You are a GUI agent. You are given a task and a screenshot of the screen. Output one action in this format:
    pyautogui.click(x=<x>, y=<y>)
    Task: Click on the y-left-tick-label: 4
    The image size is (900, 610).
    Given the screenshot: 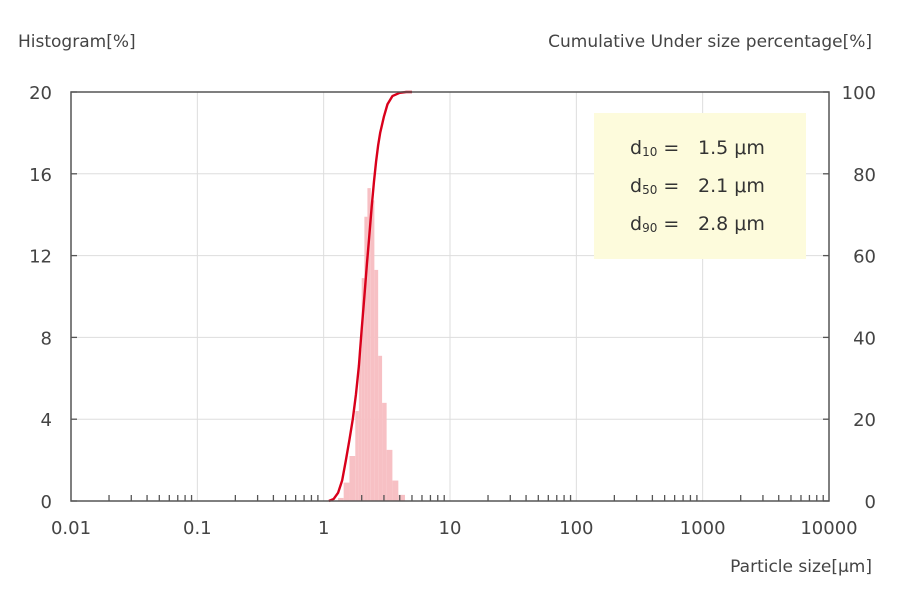 What is the action you would take?
    pyautogui.click(x=46, y=420)
    